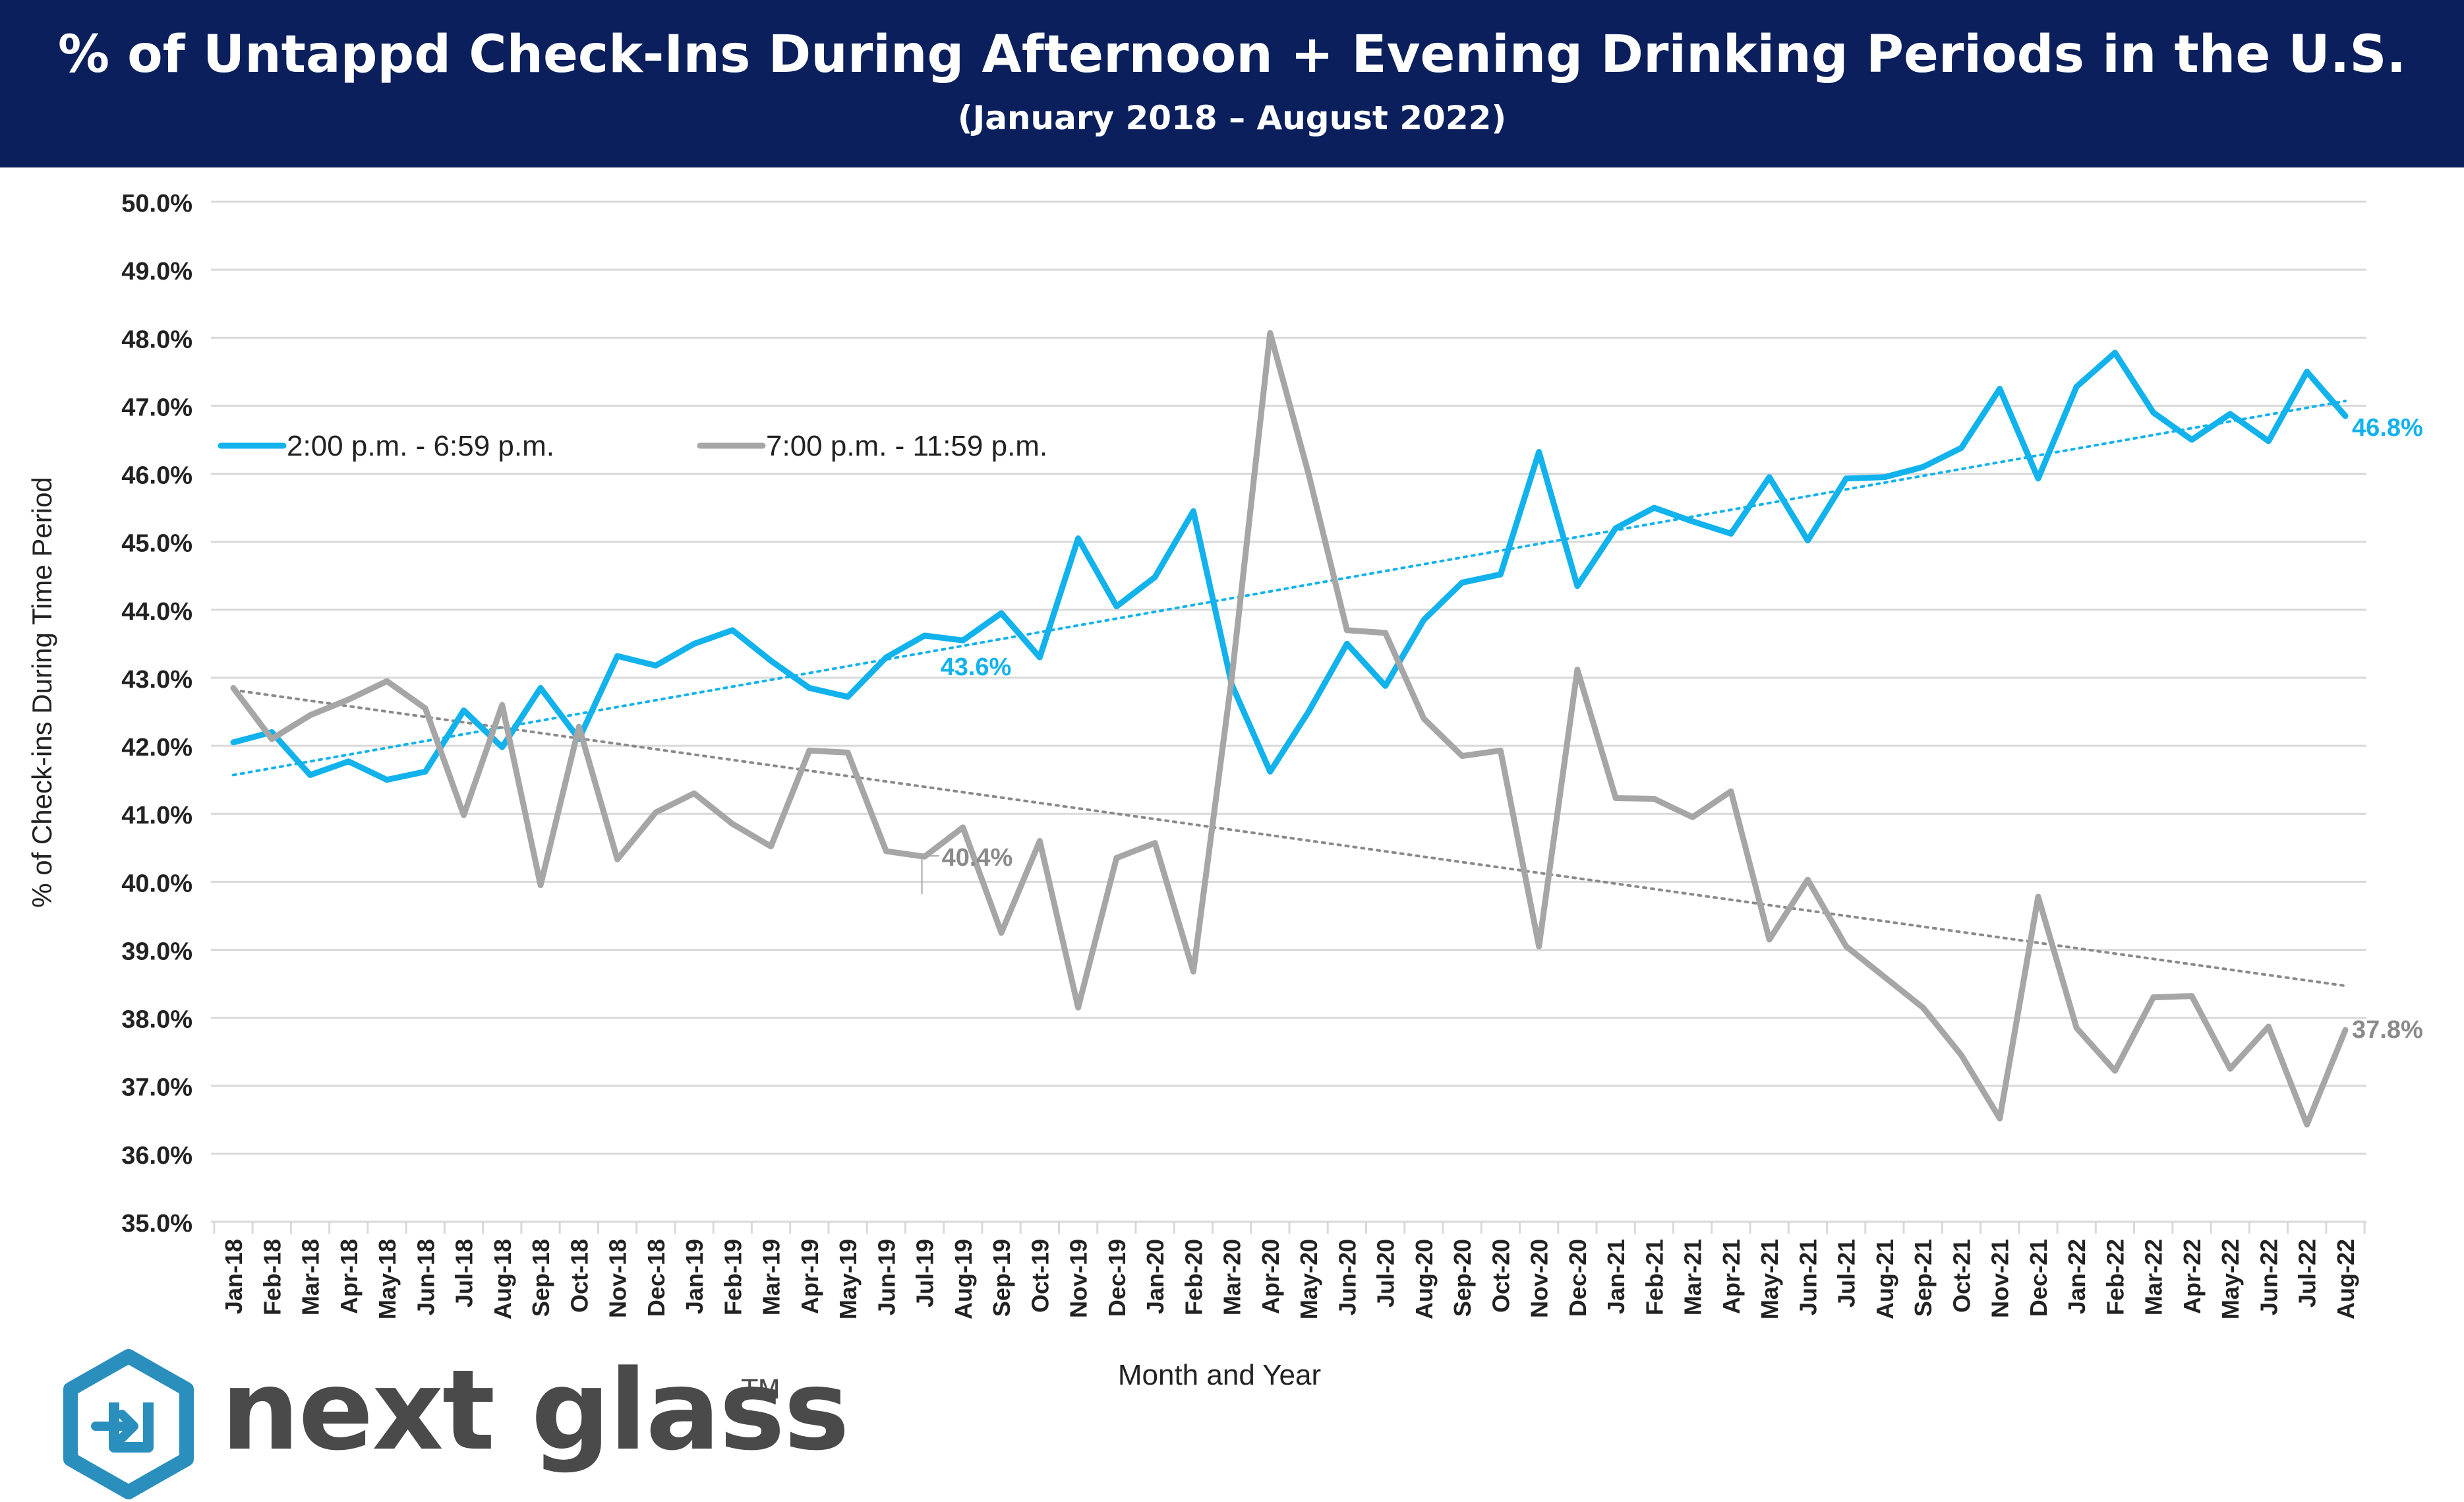  I want to click on legend-label: 7:00 p.m. - 11:59 p.m., so click(906, 446).